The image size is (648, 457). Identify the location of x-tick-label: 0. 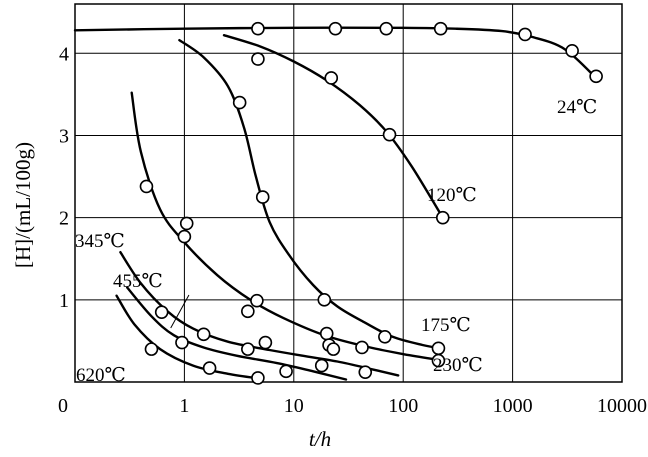
(63, 406).